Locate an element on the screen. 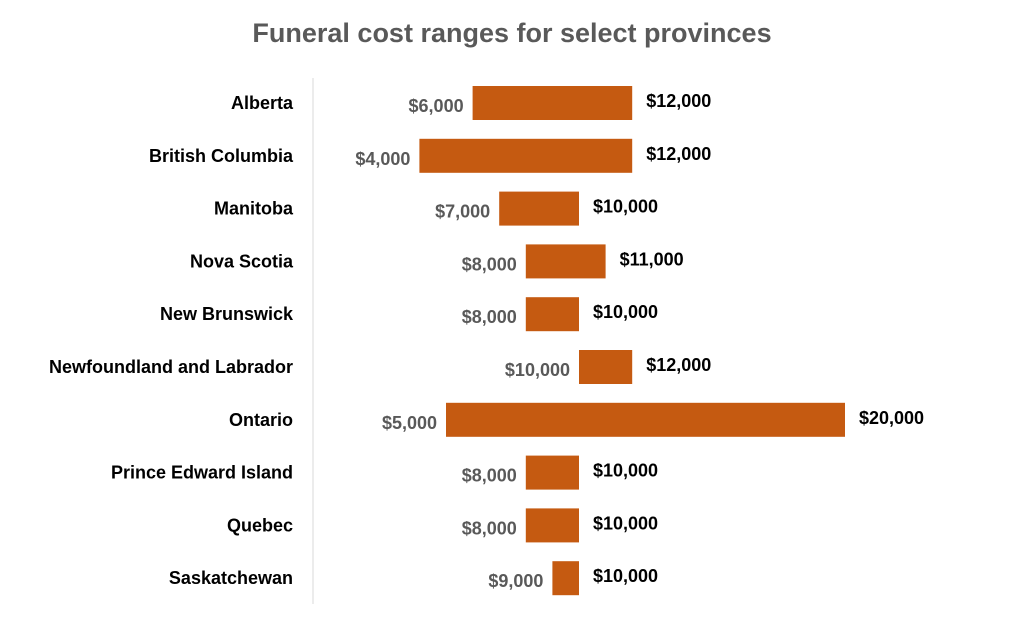 The width and height of the screenshot is (1024, 624). category-label: Manitoba is located at coordinates (254, 209).